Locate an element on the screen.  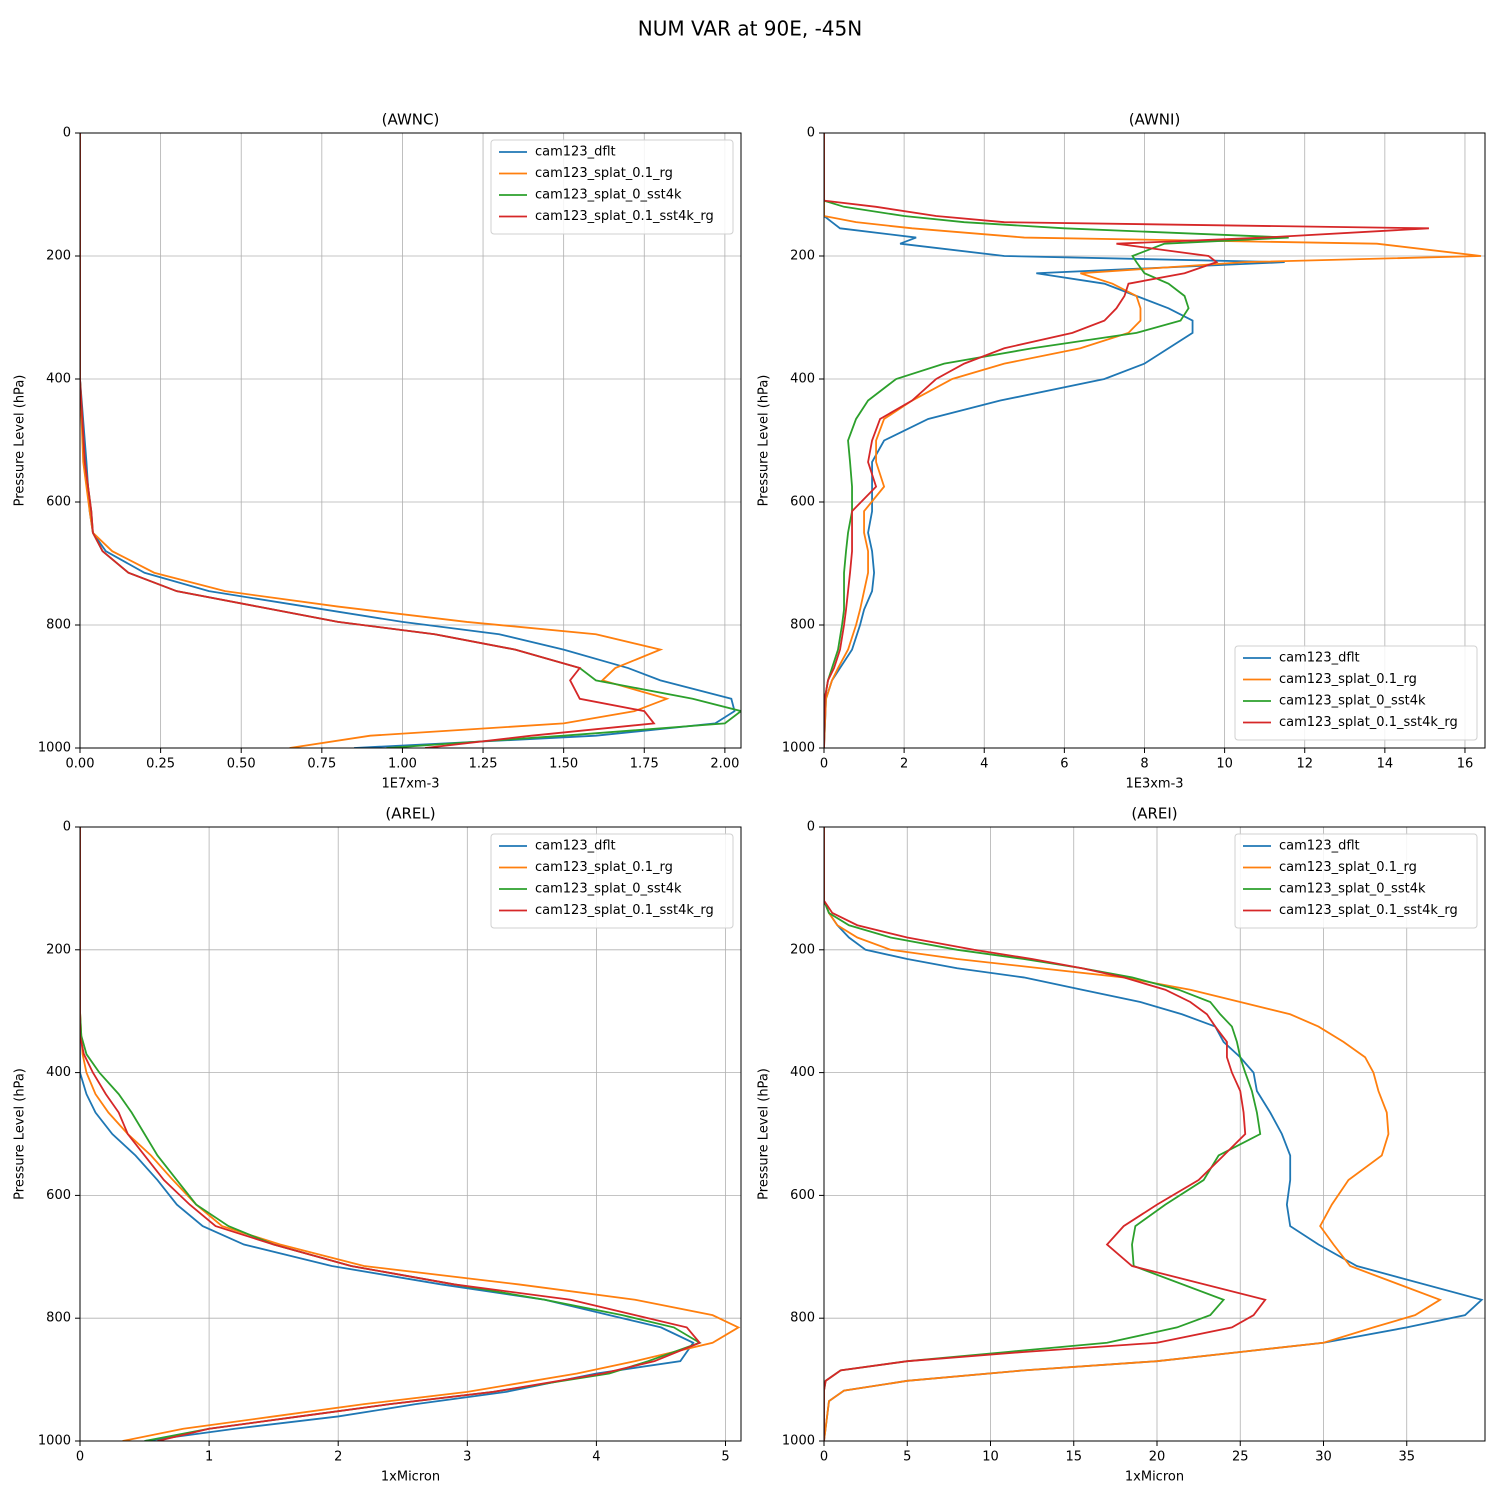
x-tick-label: 2.00 is located at coordinates (724, 764).